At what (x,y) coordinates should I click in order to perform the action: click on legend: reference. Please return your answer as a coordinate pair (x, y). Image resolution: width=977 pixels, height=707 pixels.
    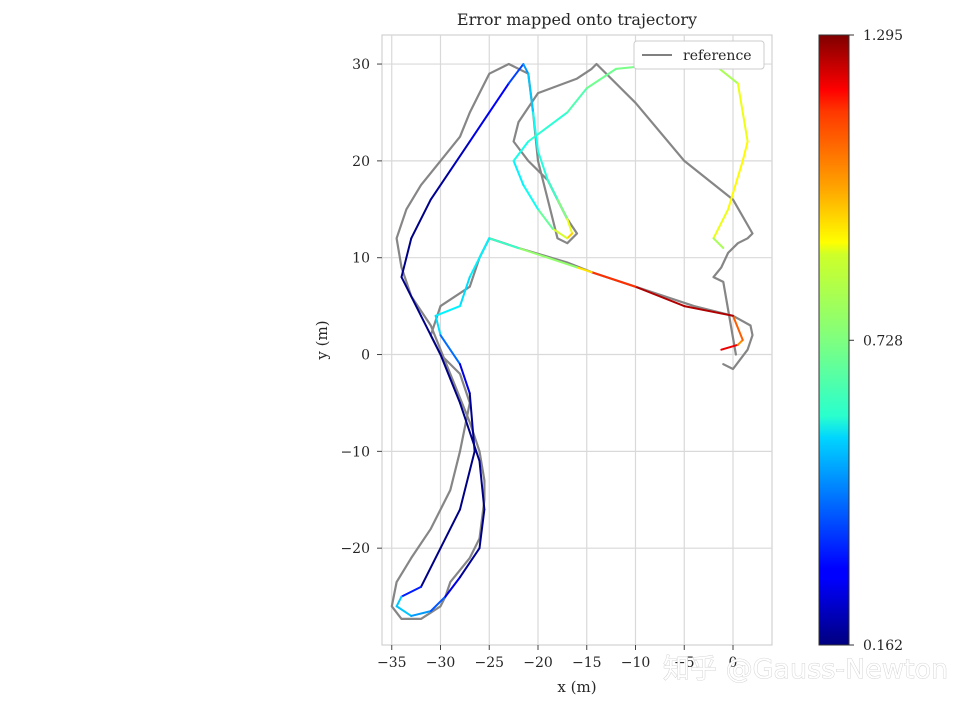
    Looking at the image, I should click on (699, 55).